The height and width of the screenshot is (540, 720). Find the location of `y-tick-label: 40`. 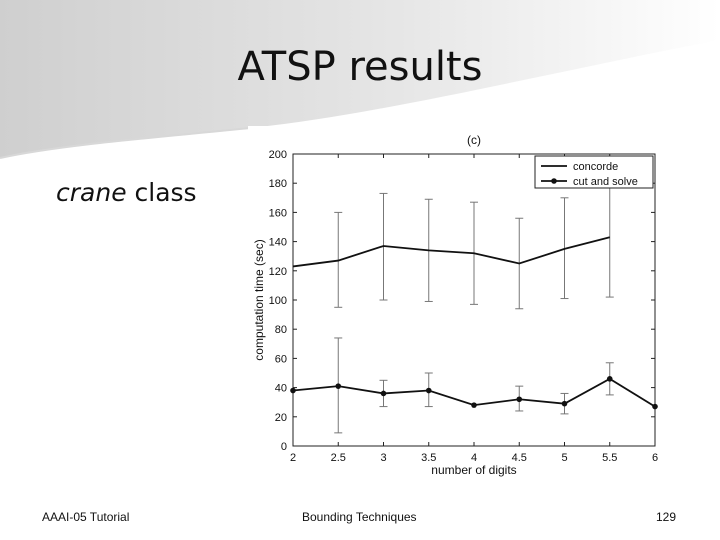

y-tick-label: 40 is located at coordinates (281, 389).